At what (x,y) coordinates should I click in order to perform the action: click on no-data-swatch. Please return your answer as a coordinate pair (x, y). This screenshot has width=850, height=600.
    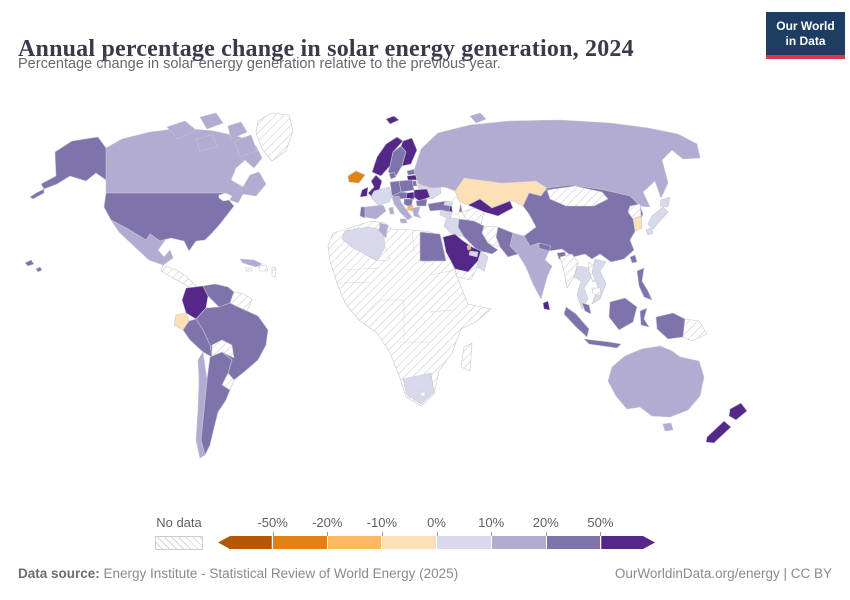
    Looking at the image, I should click on (179, 543).